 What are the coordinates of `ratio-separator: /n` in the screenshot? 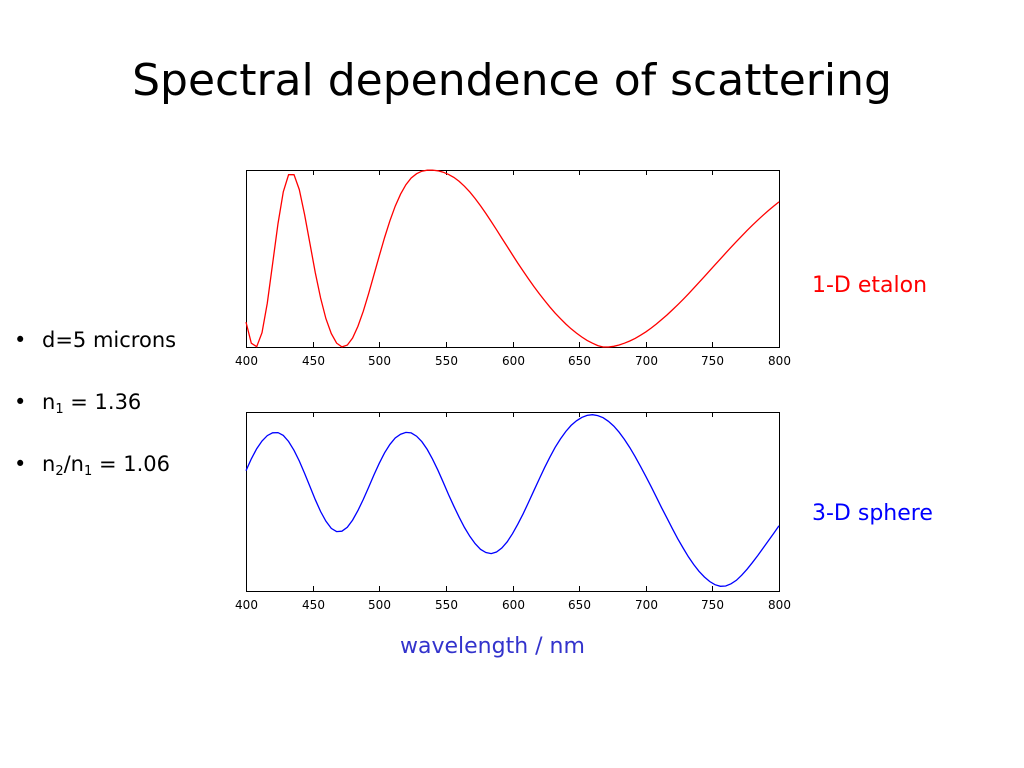 It's located at (73, 464).